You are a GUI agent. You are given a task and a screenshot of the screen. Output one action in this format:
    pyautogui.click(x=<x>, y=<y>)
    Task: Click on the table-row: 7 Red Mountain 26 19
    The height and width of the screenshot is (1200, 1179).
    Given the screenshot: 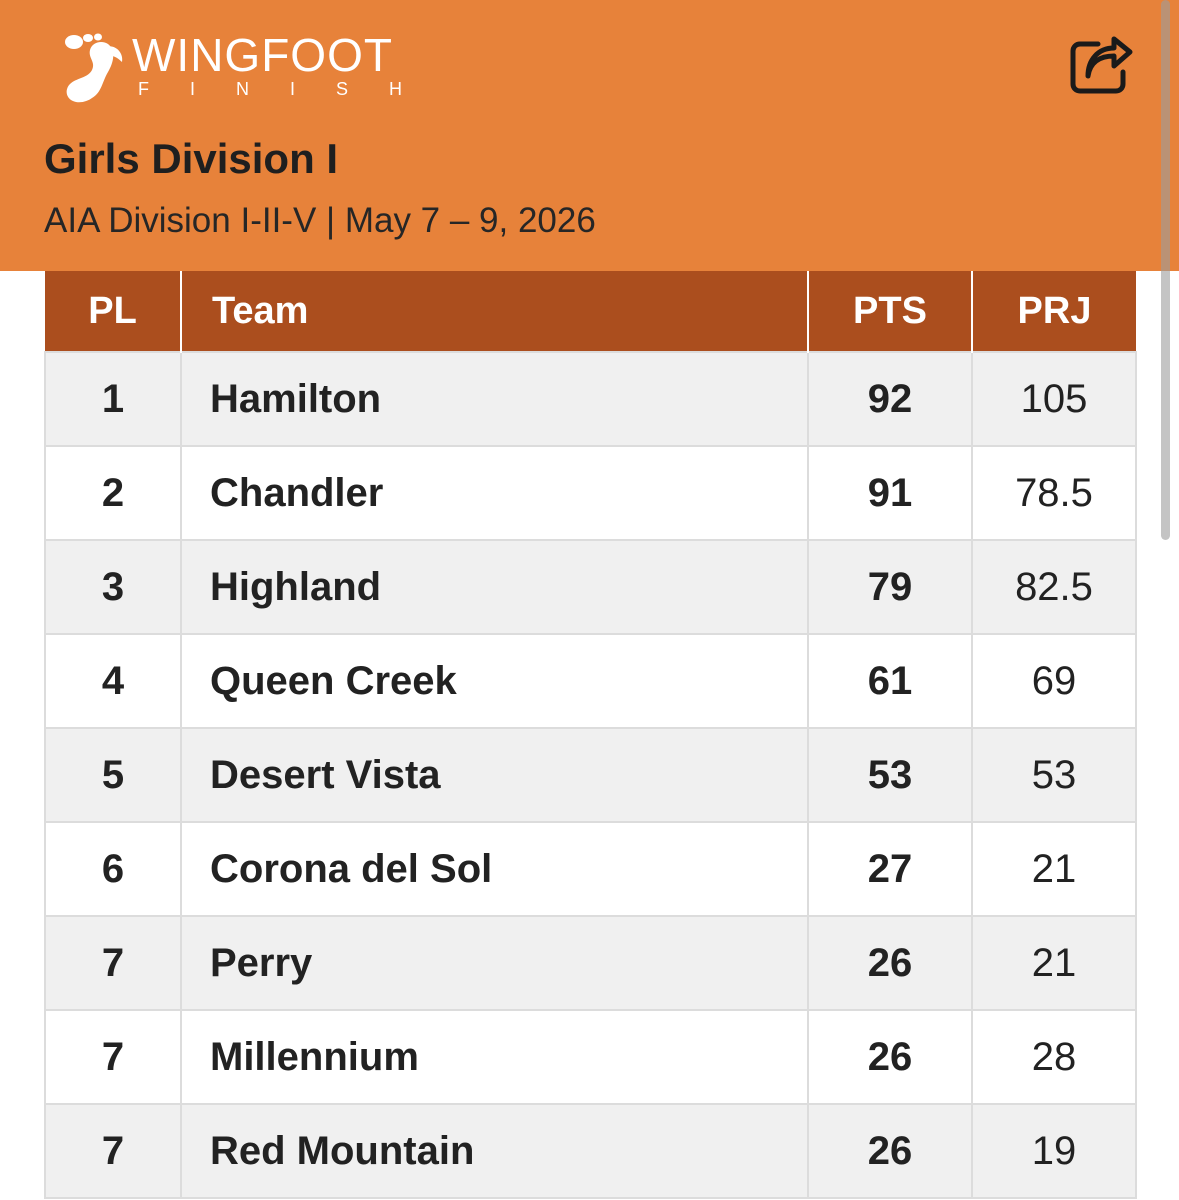 What is the action you would take?
    pyautogui.click(x=590, y=1151)
    